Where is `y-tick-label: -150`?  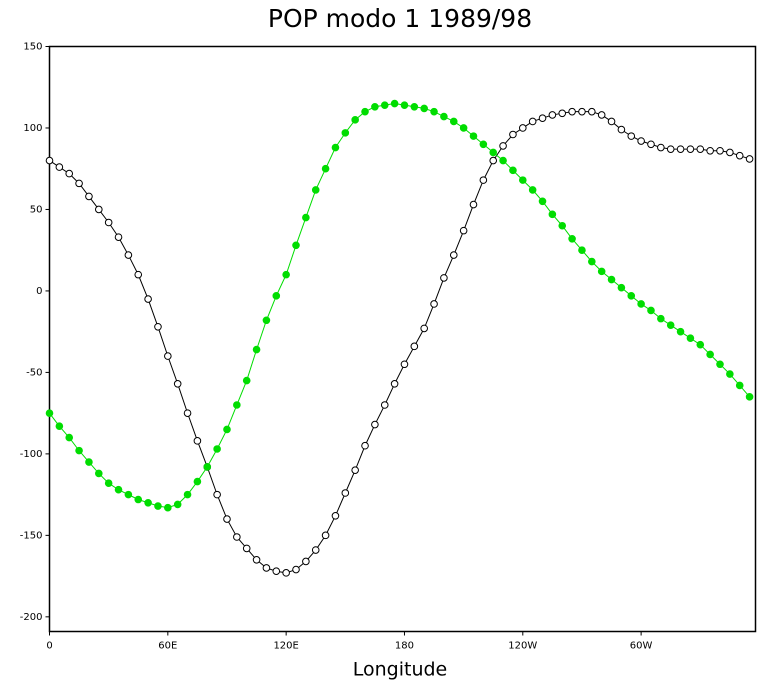 y-tick-label: -150 is located at coordinates (31, 535).